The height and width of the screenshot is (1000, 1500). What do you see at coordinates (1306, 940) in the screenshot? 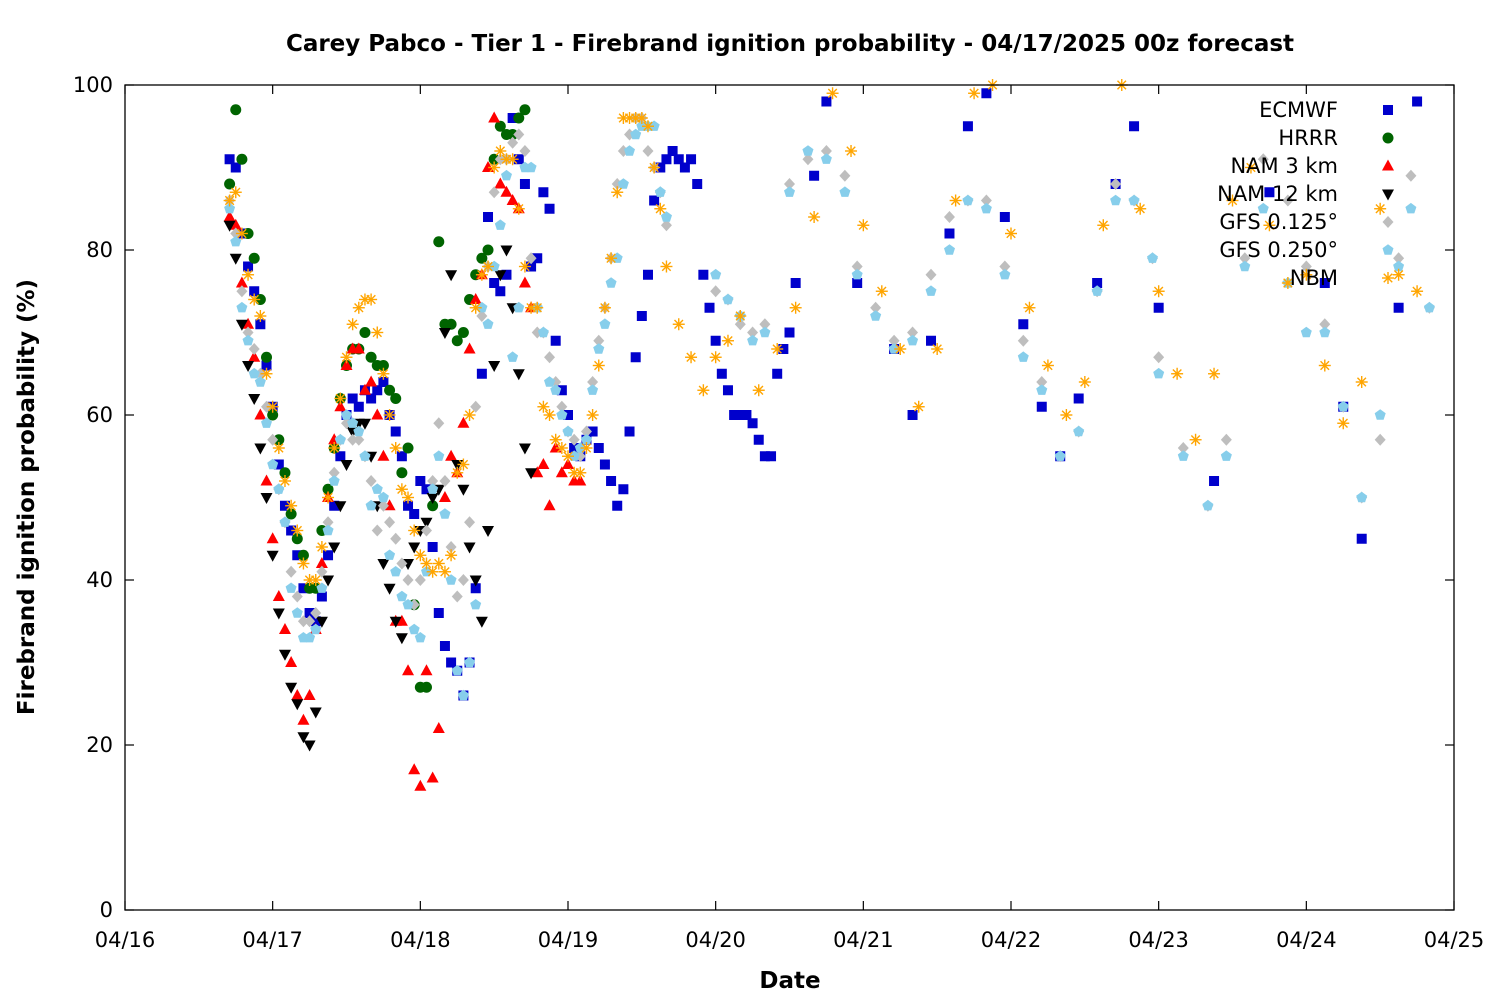
I see `x-tick-label: 04/24` at bounding box center [1306, 940].